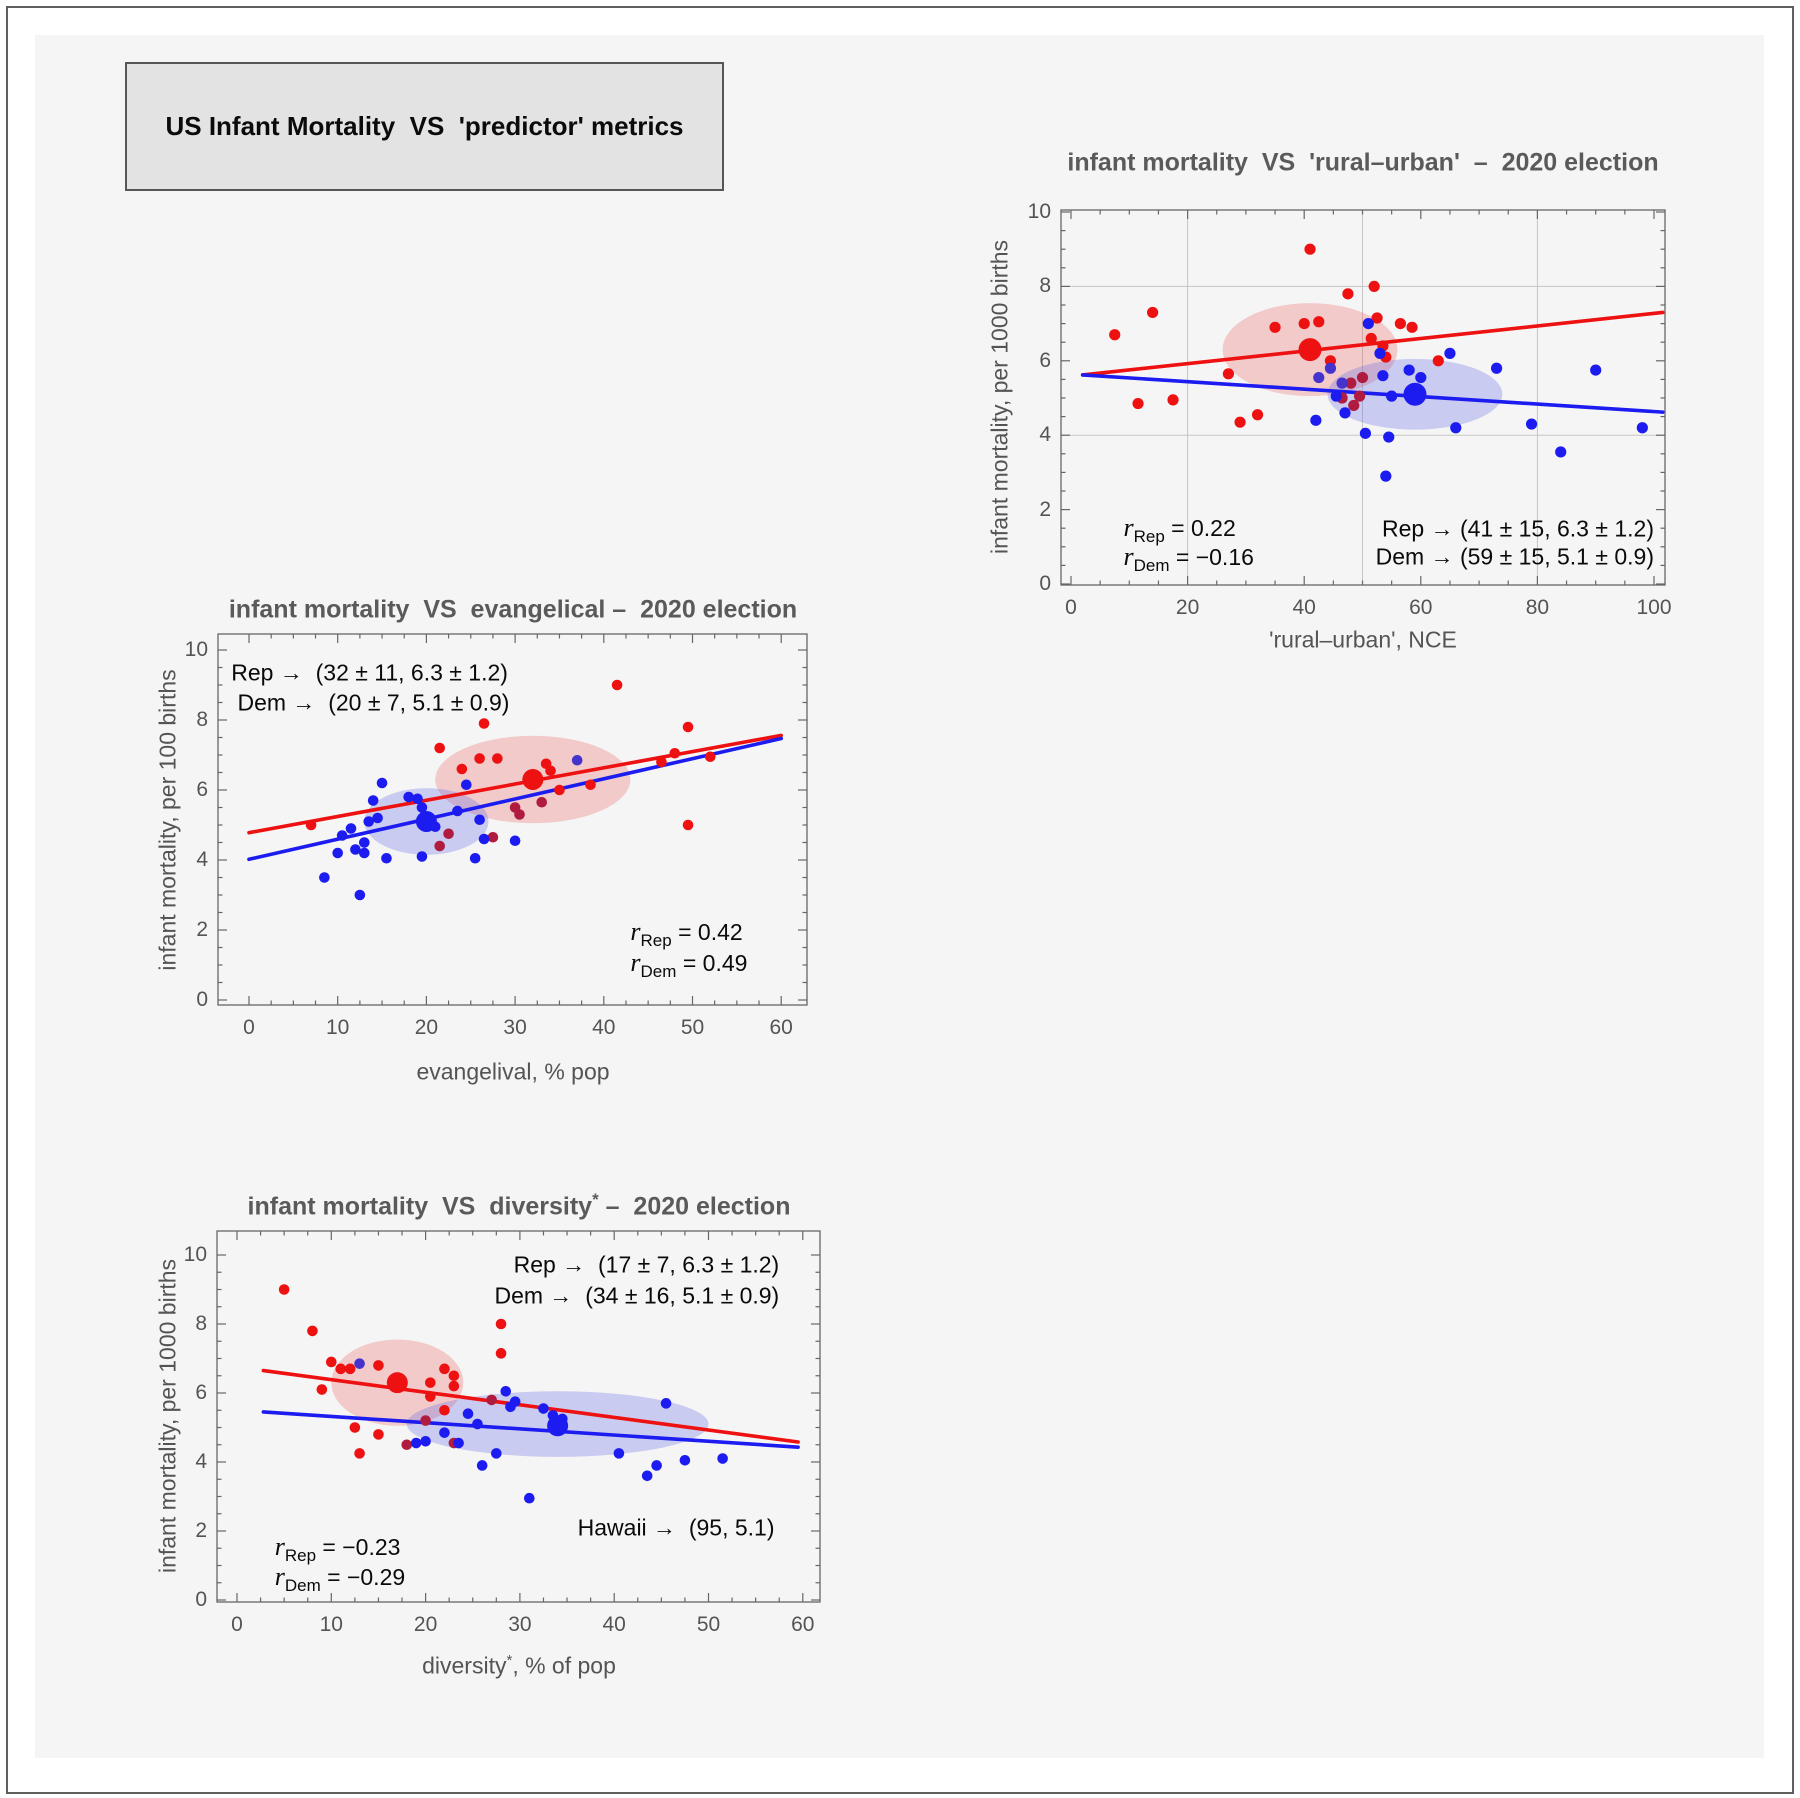  What do you see at coordinates (515, 799) in the screenshot?
I see `trend-line-dem` at bounding box center [515, 799].